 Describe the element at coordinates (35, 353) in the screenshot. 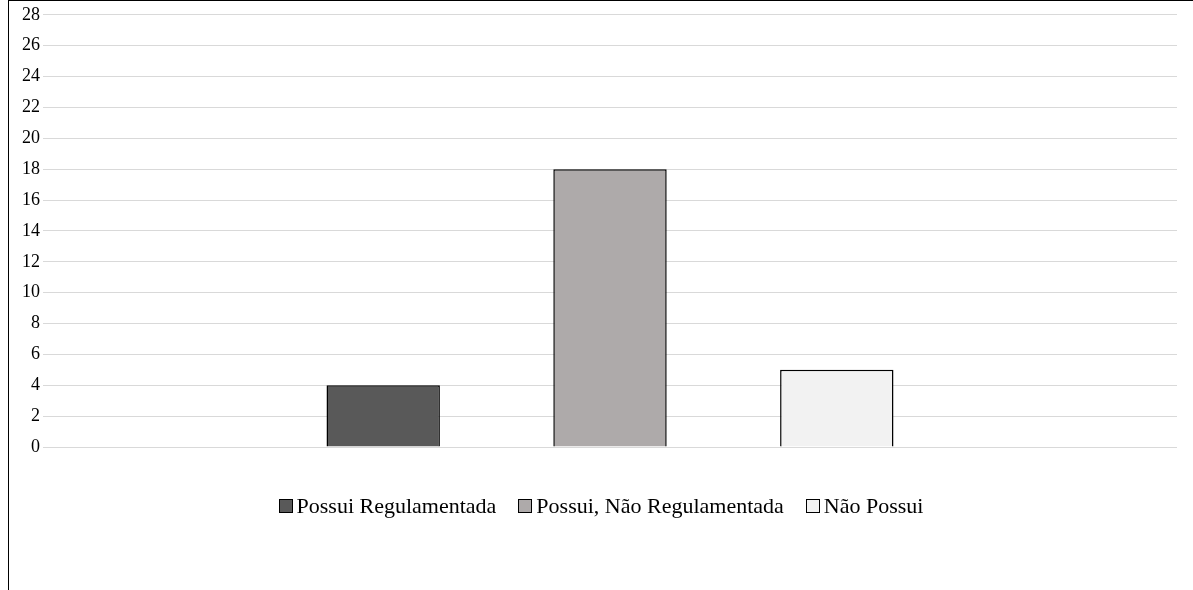

I see `y-tick-label: 6` at that location.